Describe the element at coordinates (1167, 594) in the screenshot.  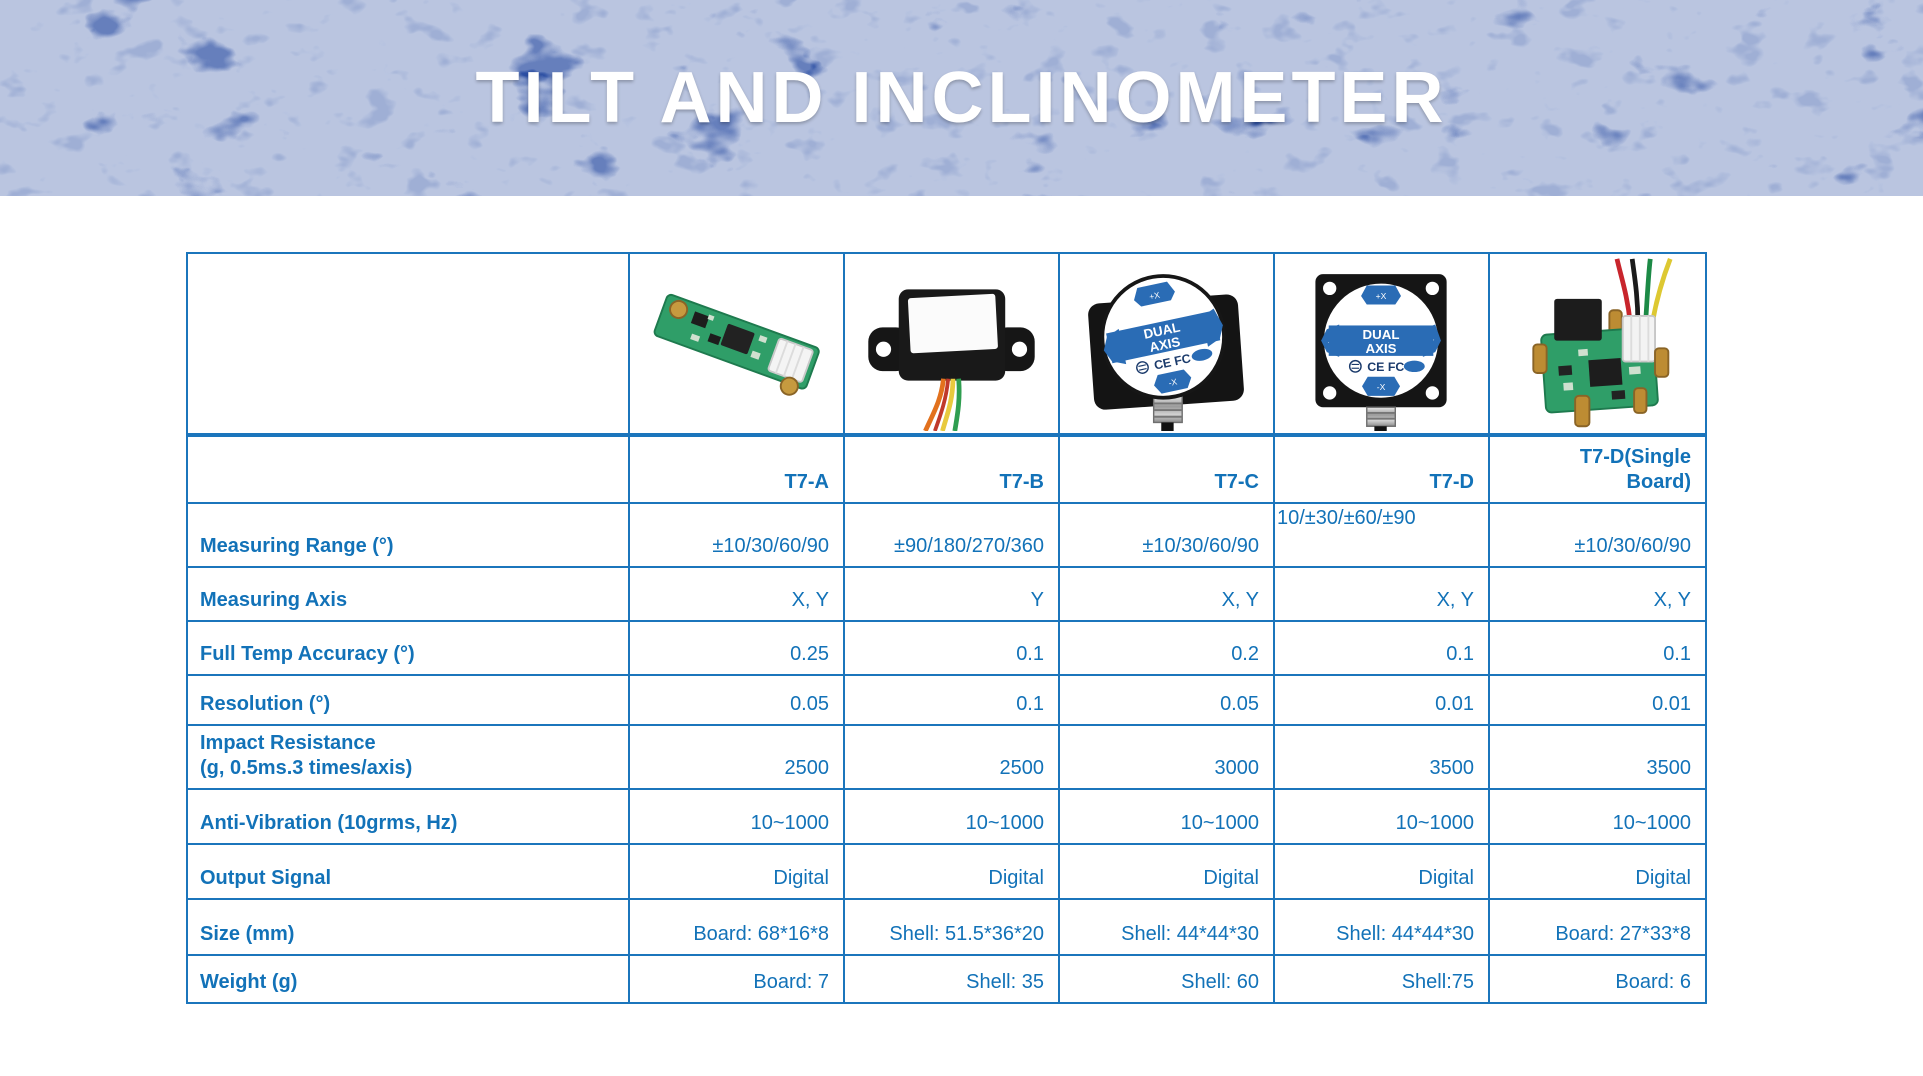
I see `measuring-axis-t7-c: X, Y` at that location.